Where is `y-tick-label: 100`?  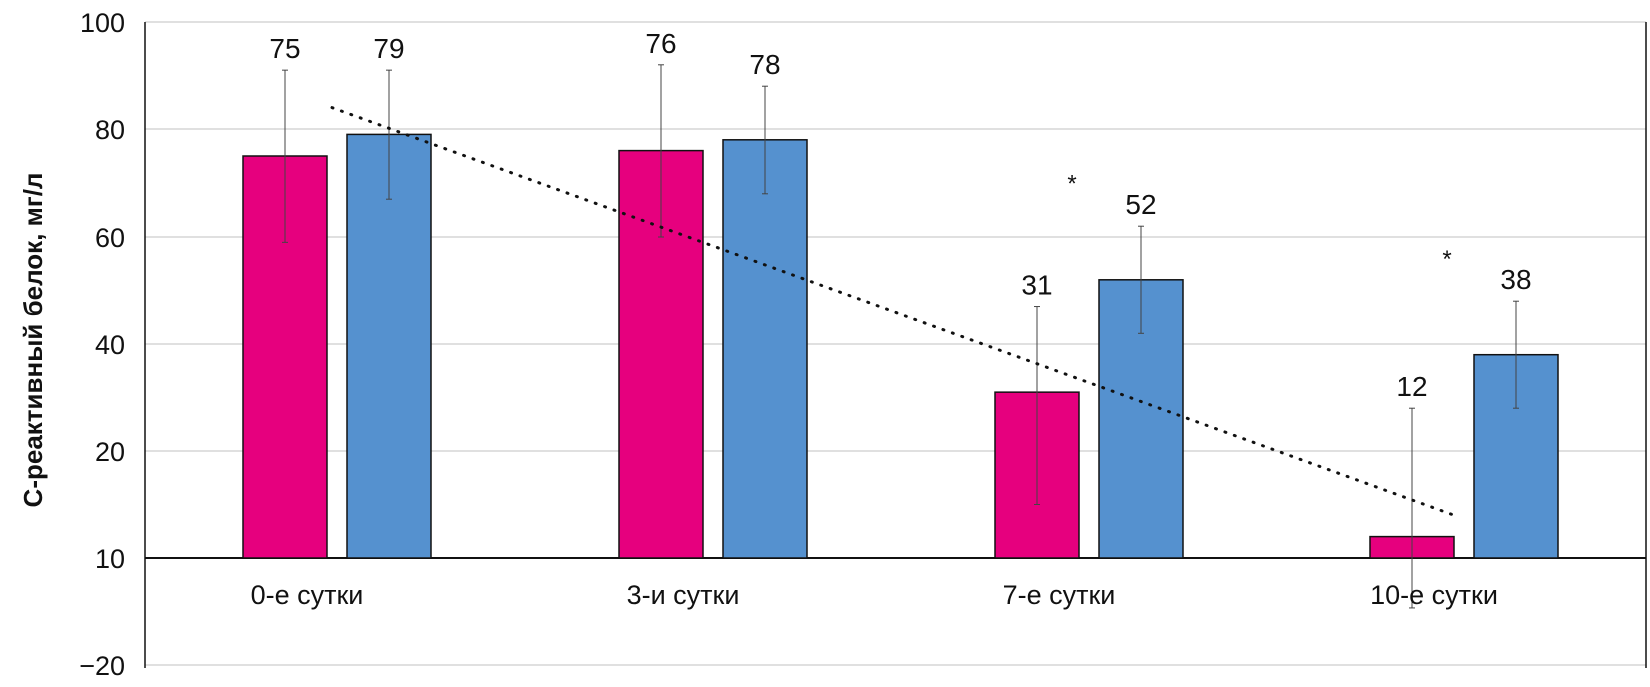
y-tick-label: 100 is located at coordinates (102, 23).